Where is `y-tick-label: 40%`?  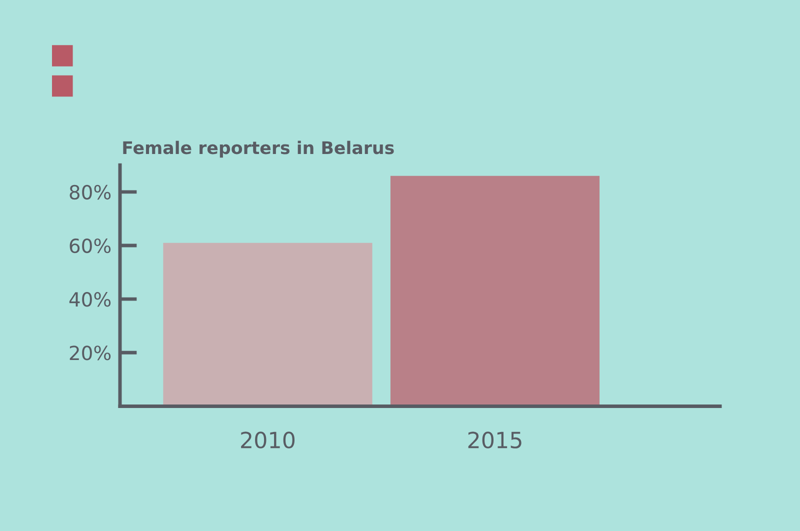
y-tick-label: 40% is located at coordinates (90, 299).